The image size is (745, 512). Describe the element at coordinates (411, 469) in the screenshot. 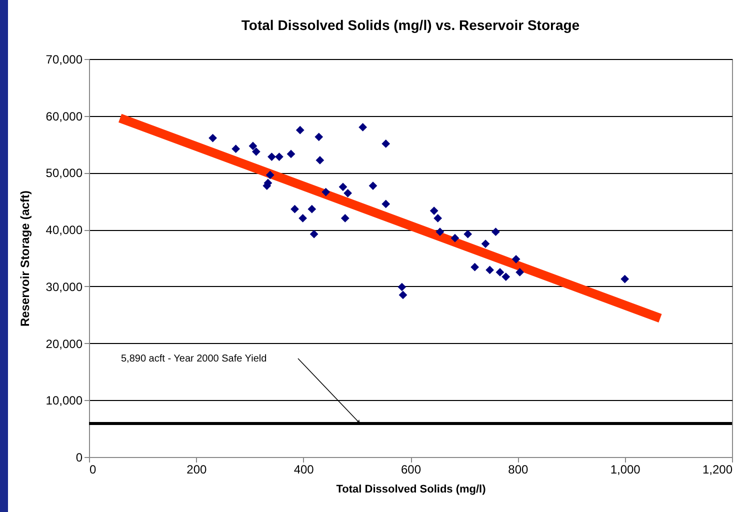

I see `x-tick-label: 600` at that location.